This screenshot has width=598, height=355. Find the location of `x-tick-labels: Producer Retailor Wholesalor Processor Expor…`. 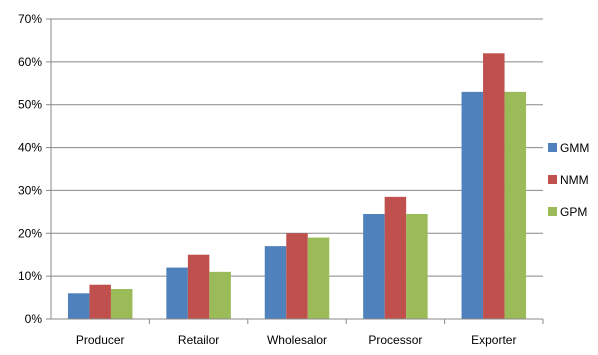

x-tick-labels: Producer Retailor Wholesalor Processor Expor… is located at coordinates (296, 340).